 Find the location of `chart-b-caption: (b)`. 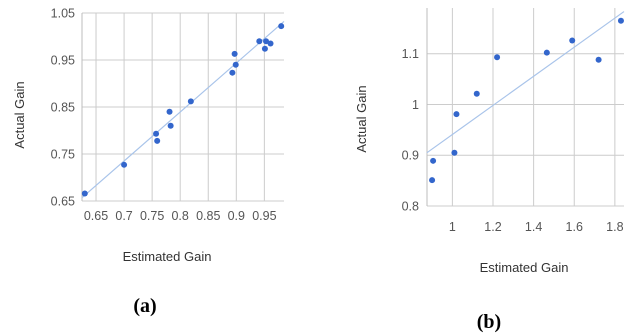

chart-b-caption: (b) is located at coordinates (489, 322).